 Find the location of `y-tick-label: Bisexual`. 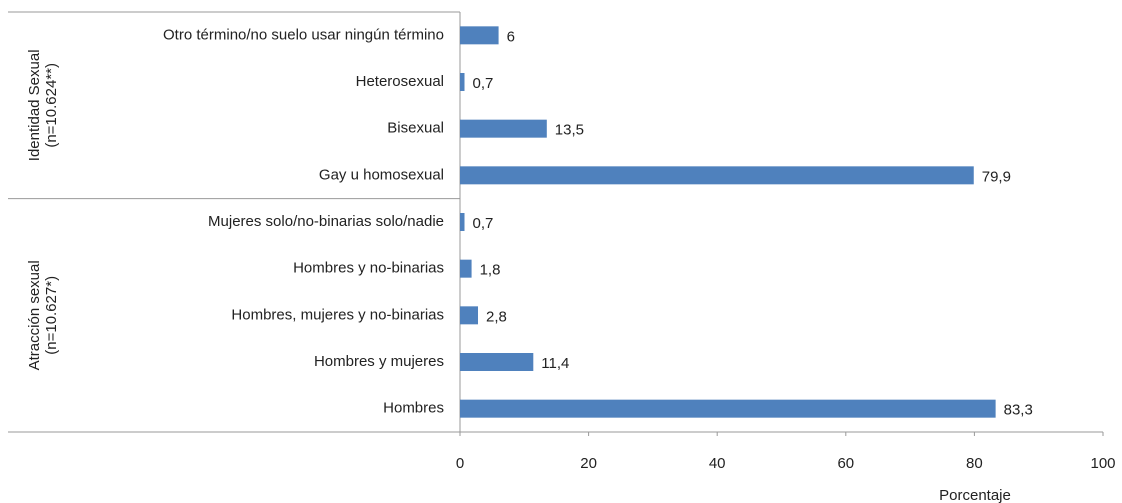

y-tick-label: Bisexual is located at coordinates (415, 128).